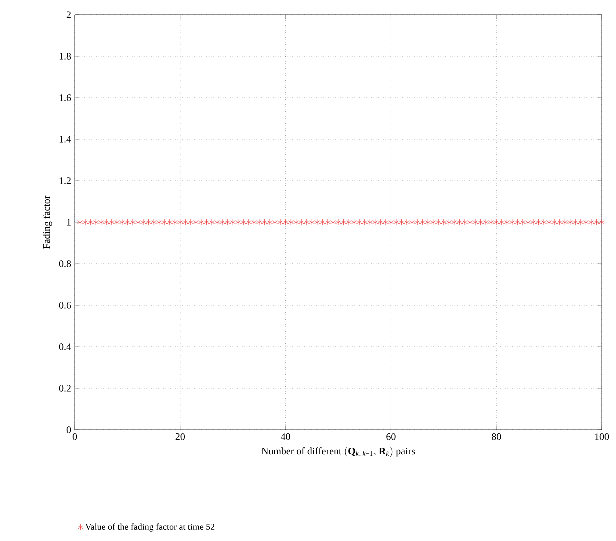 The height and width of the screenshot is (541, 616). I want to click on y-tick-label: 0.6, so click(65, 305).